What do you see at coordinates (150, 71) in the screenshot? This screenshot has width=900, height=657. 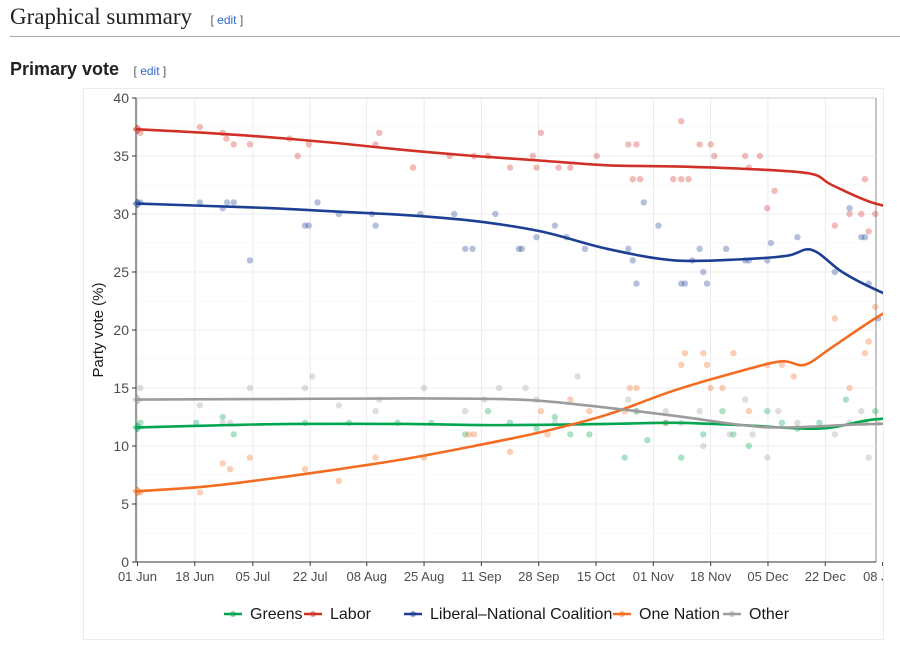 I see `subsection-edit-link: edit` at bounding box center [150, 71].